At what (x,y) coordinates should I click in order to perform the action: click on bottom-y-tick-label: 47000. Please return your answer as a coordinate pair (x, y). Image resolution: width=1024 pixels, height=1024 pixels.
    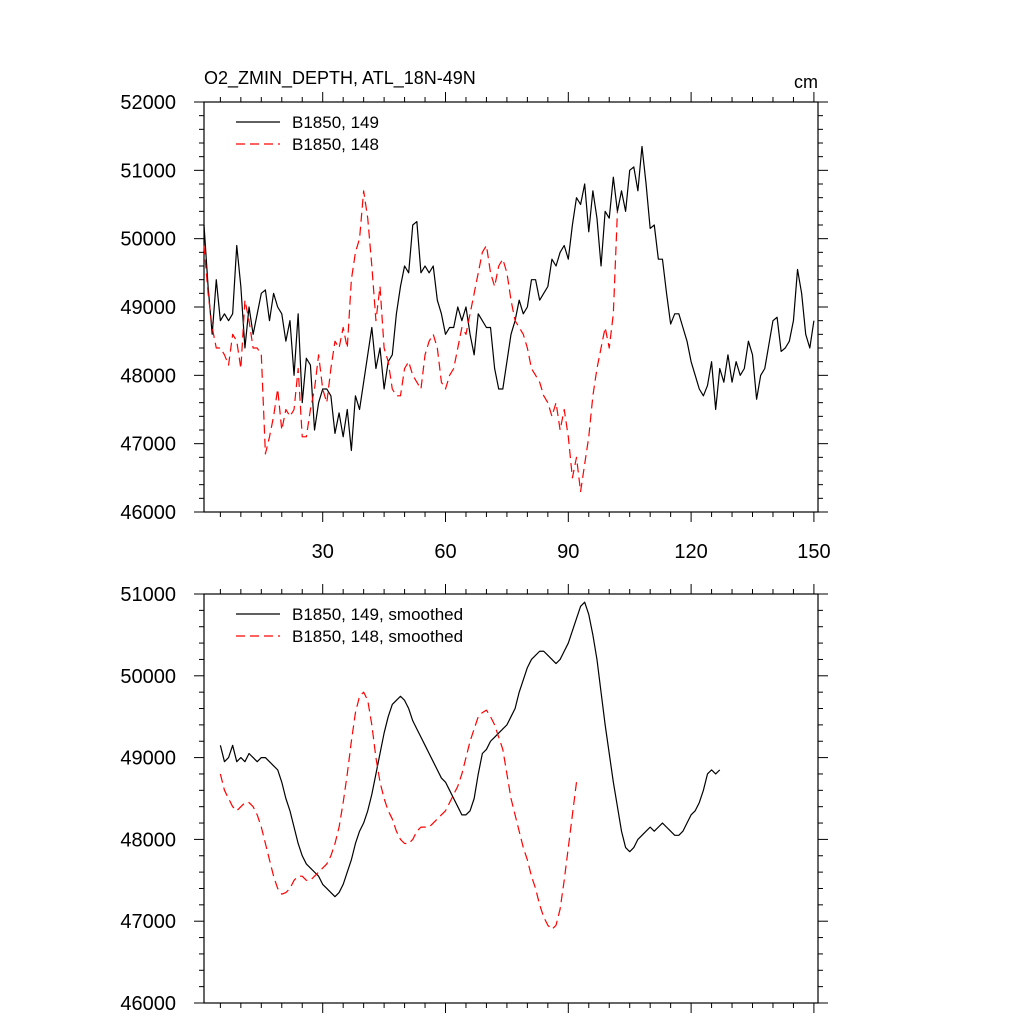
    Looking at the image, I should click on (148, 922).